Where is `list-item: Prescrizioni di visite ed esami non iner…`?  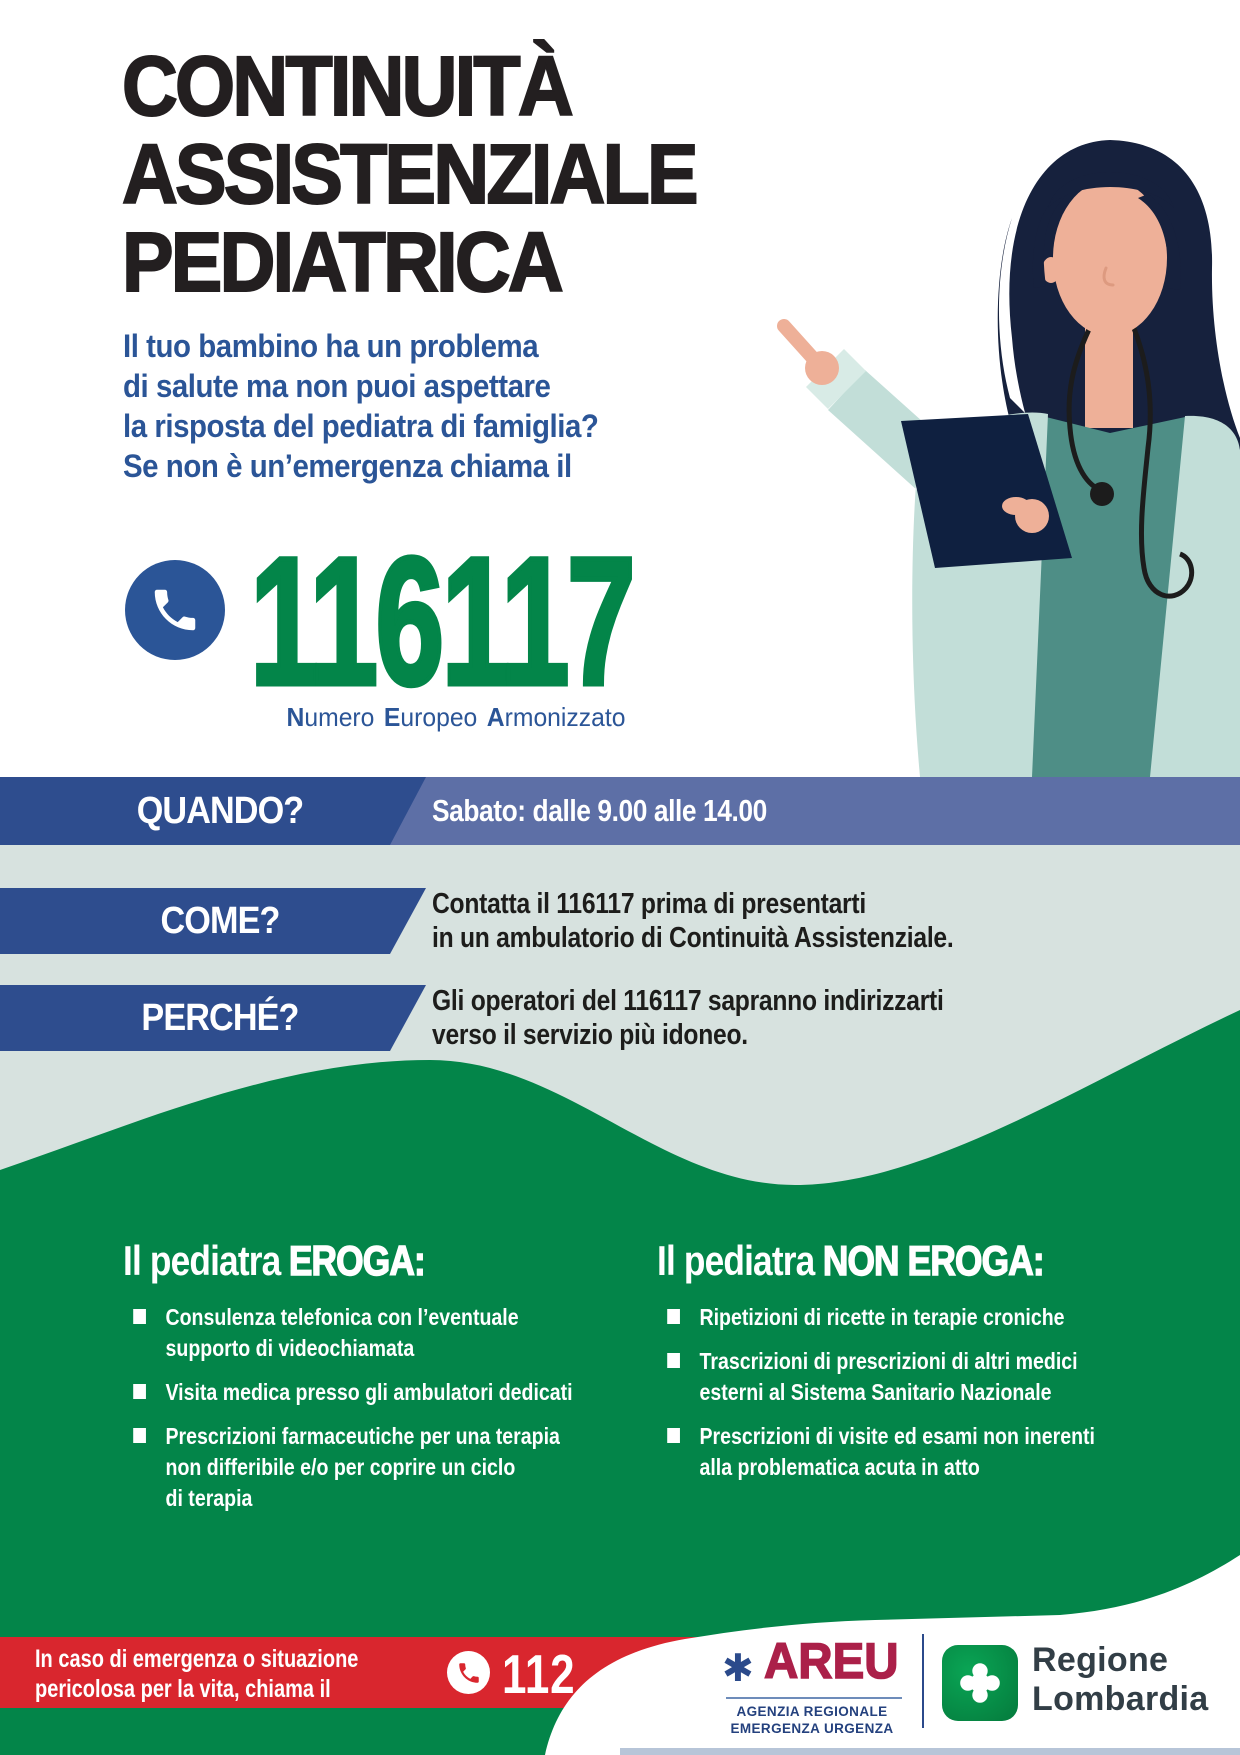
list-item: Prescrizioni di visite ed esami non iner… is located at coordinates (920, 1452).